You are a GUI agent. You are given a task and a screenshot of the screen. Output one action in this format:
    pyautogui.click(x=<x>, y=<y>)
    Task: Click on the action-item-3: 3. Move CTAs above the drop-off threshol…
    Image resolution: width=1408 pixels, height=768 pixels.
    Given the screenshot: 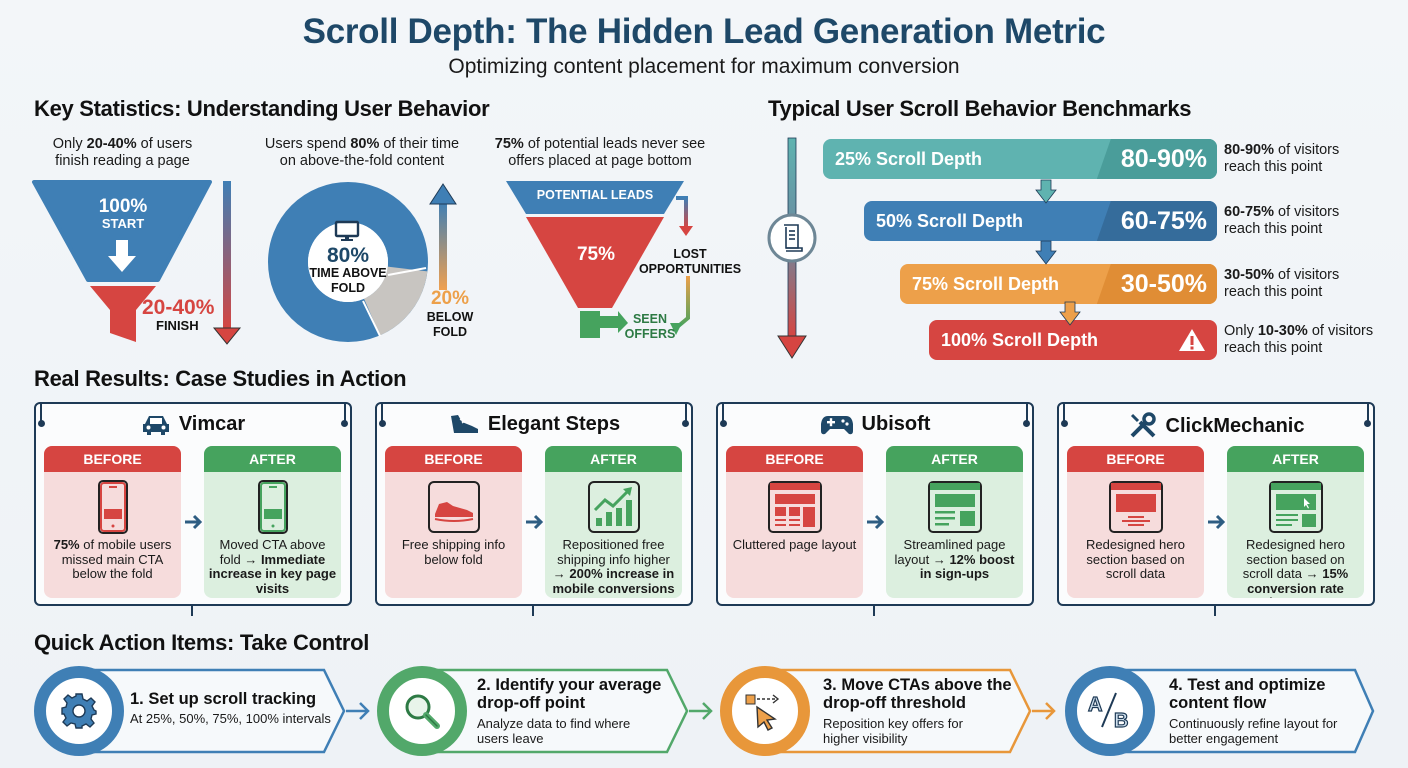 What is the action you would take?
    pyautogui.click(x=890, y=711)
    